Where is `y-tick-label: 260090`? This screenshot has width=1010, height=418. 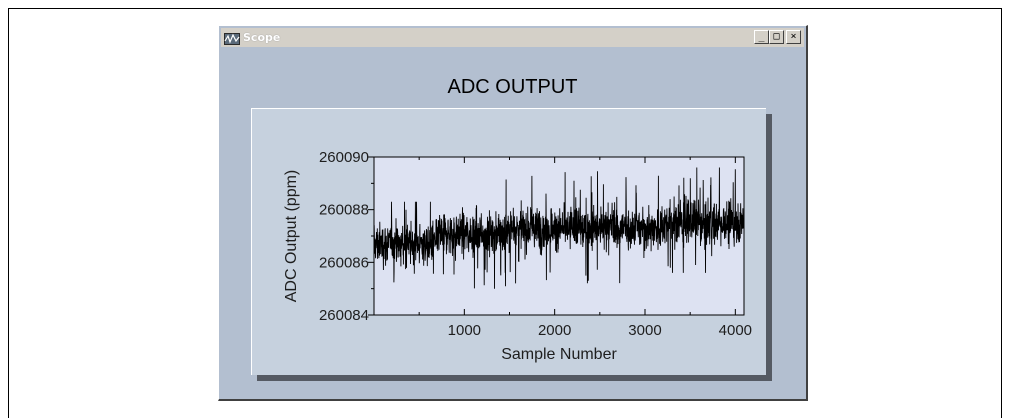
y-tick-label: 260090 is located at coordinates (344, 157).